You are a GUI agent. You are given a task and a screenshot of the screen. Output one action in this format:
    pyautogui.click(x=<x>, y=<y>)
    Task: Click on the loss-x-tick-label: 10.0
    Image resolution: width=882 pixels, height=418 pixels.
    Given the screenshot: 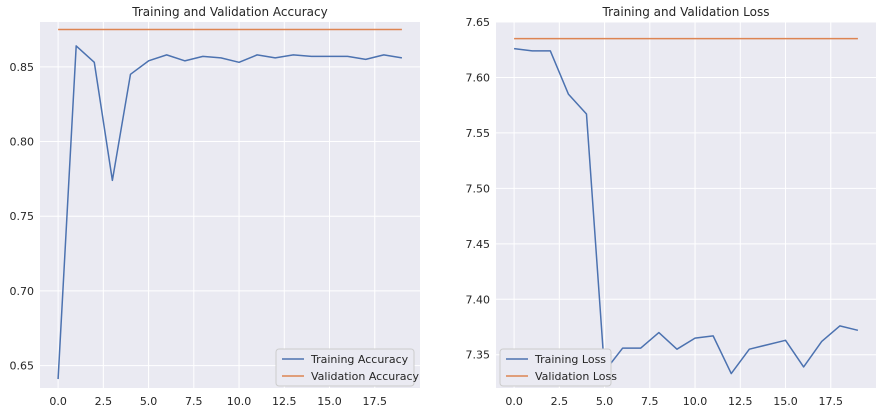 What is the action you would take?
    pyautogui.click(x=695, y=401)
    